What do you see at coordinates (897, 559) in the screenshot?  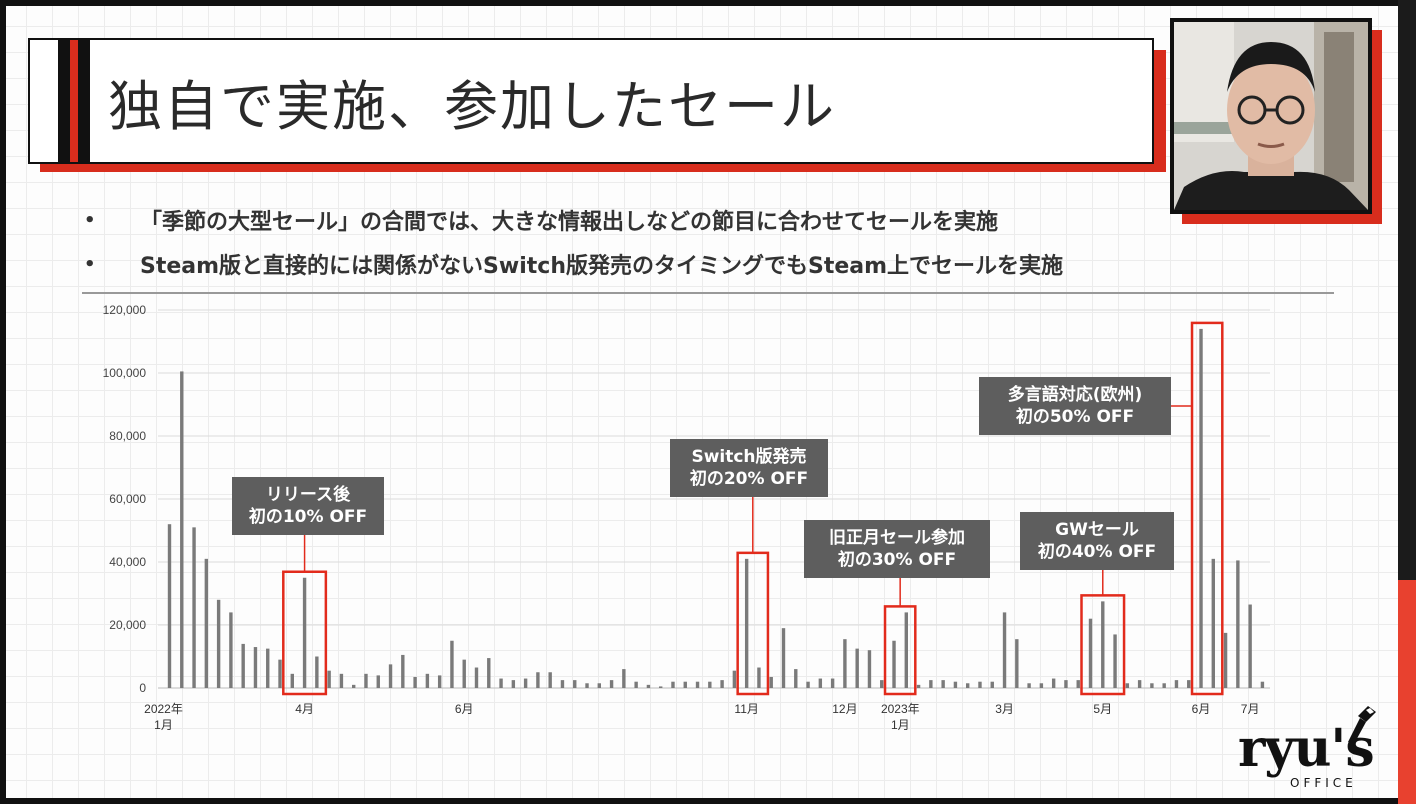 I see `annotation-text: 初の30% OFF` at bounding box center [897, 559].